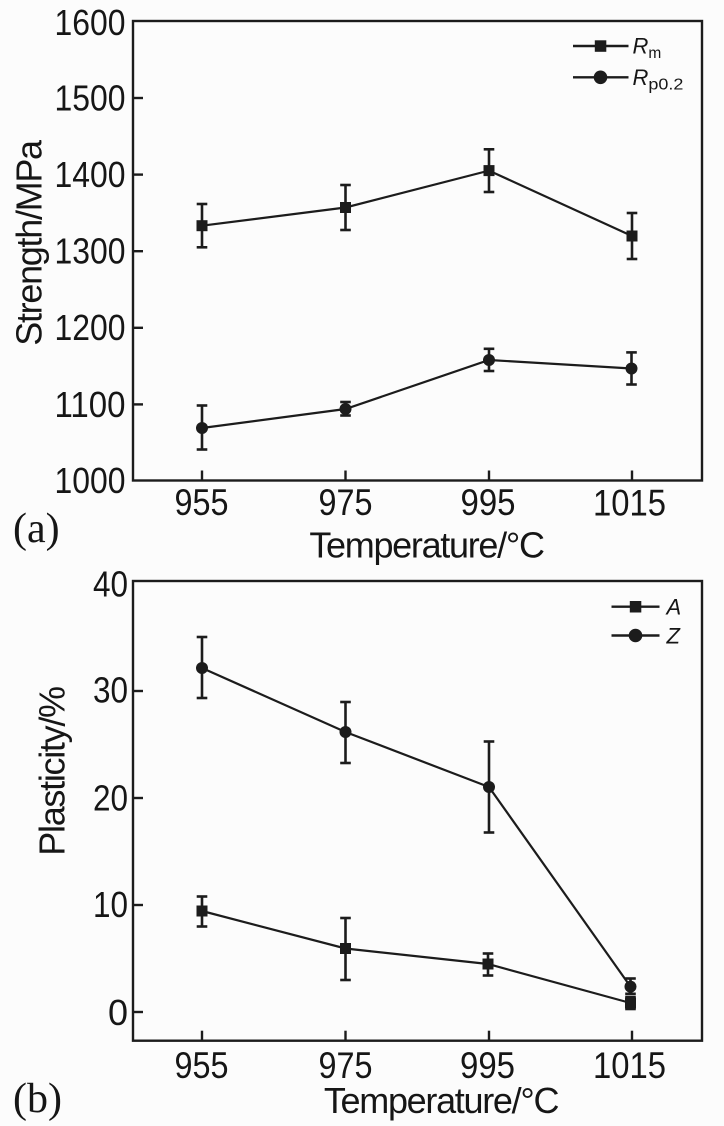  I want to click on svg-text: 20, so click(110, 797).